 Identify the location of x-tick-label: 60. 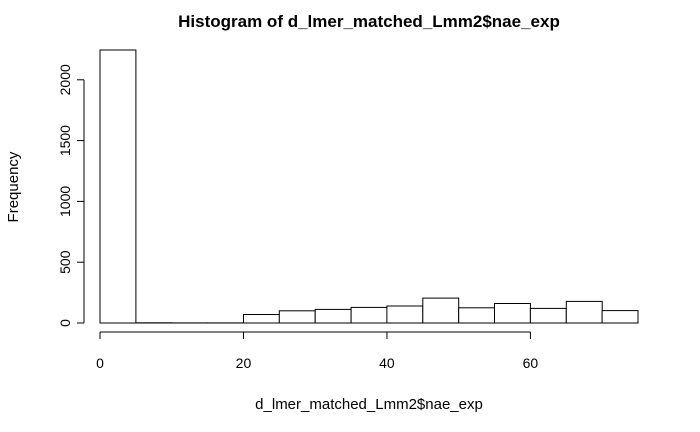
(531, 363).